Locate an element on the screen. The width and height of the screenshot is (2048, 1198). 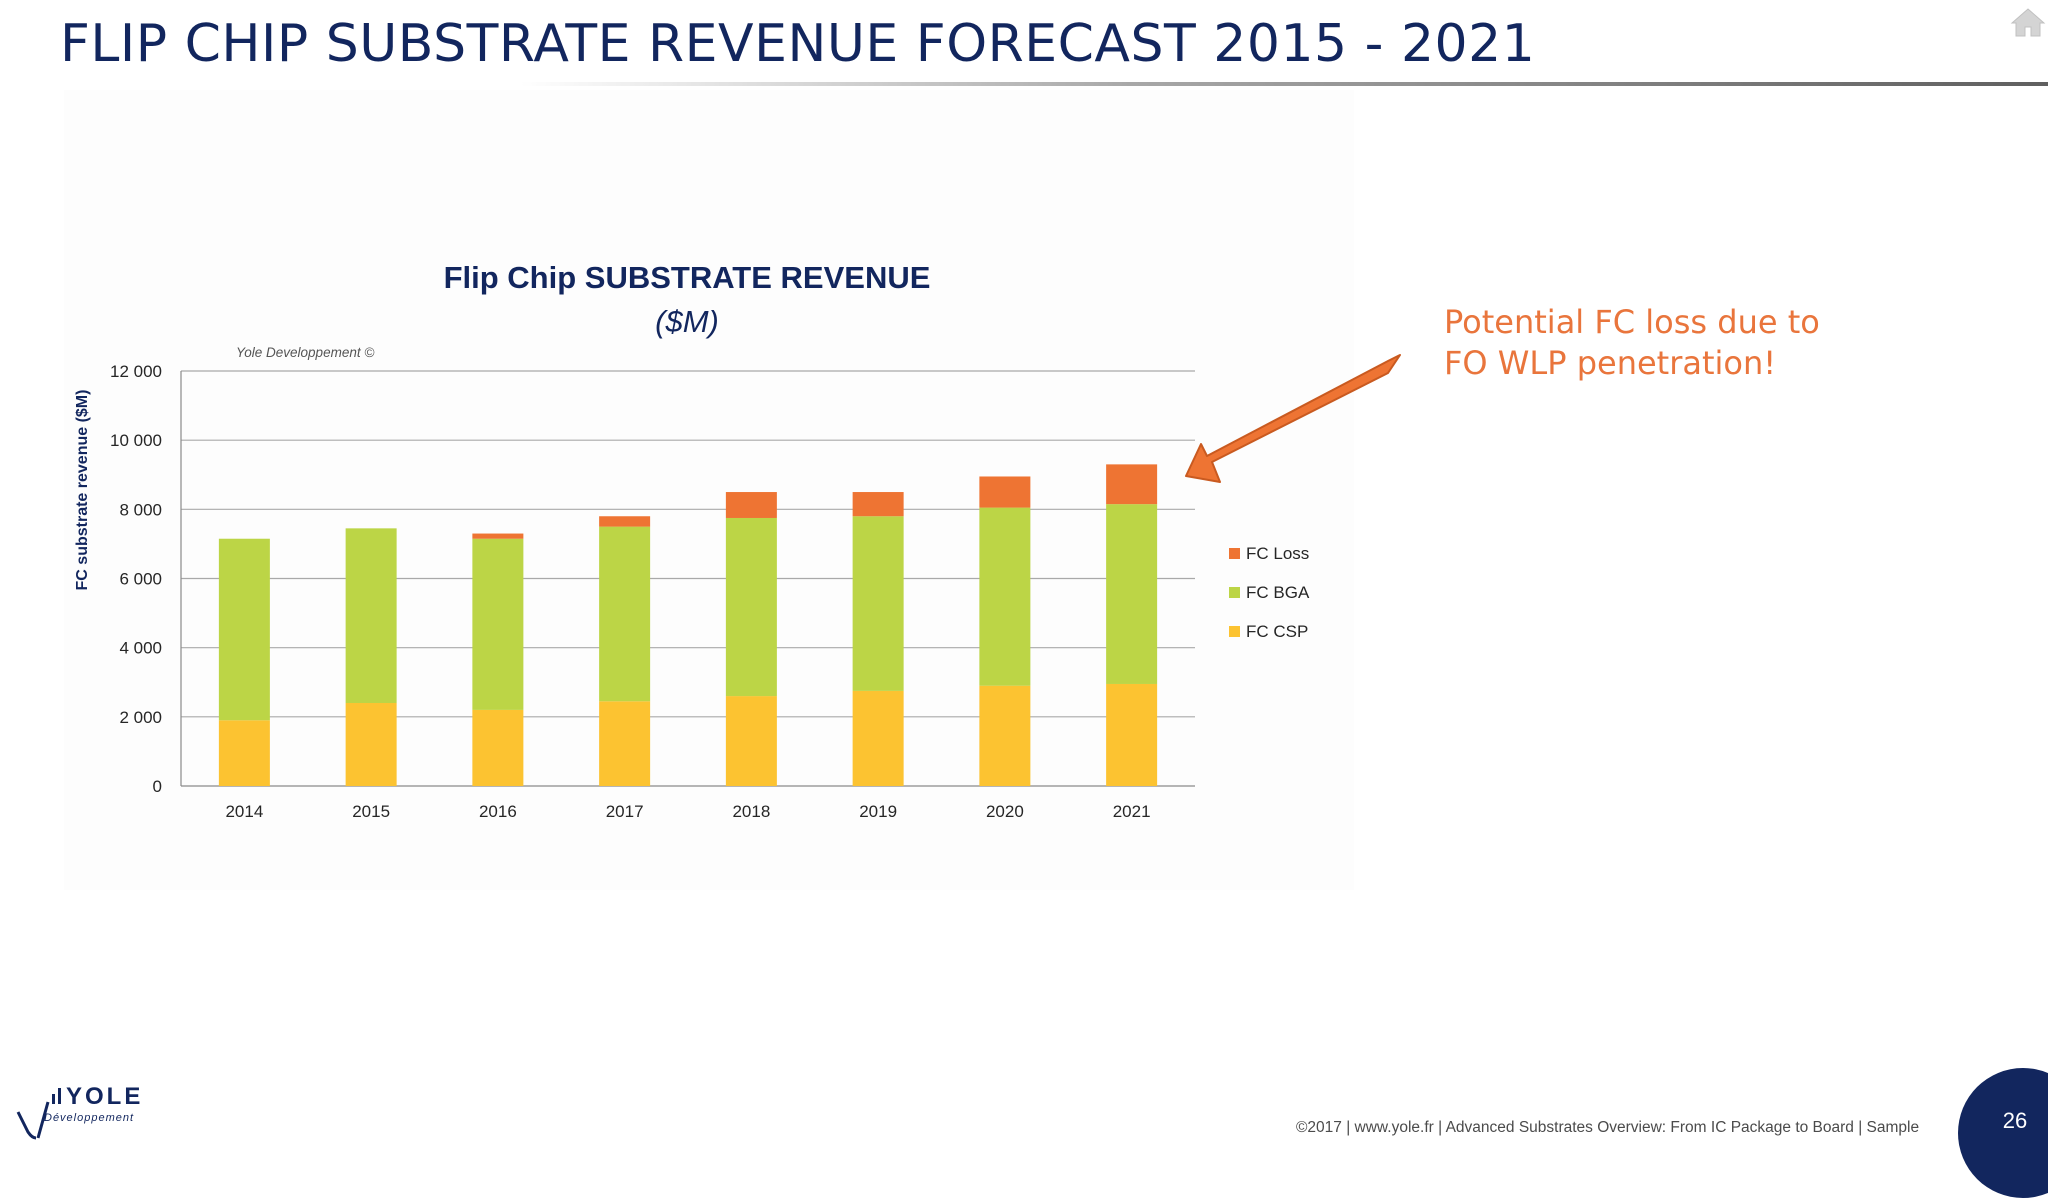
y-tick-label: 8 000 is located at coordinates (140, 509).